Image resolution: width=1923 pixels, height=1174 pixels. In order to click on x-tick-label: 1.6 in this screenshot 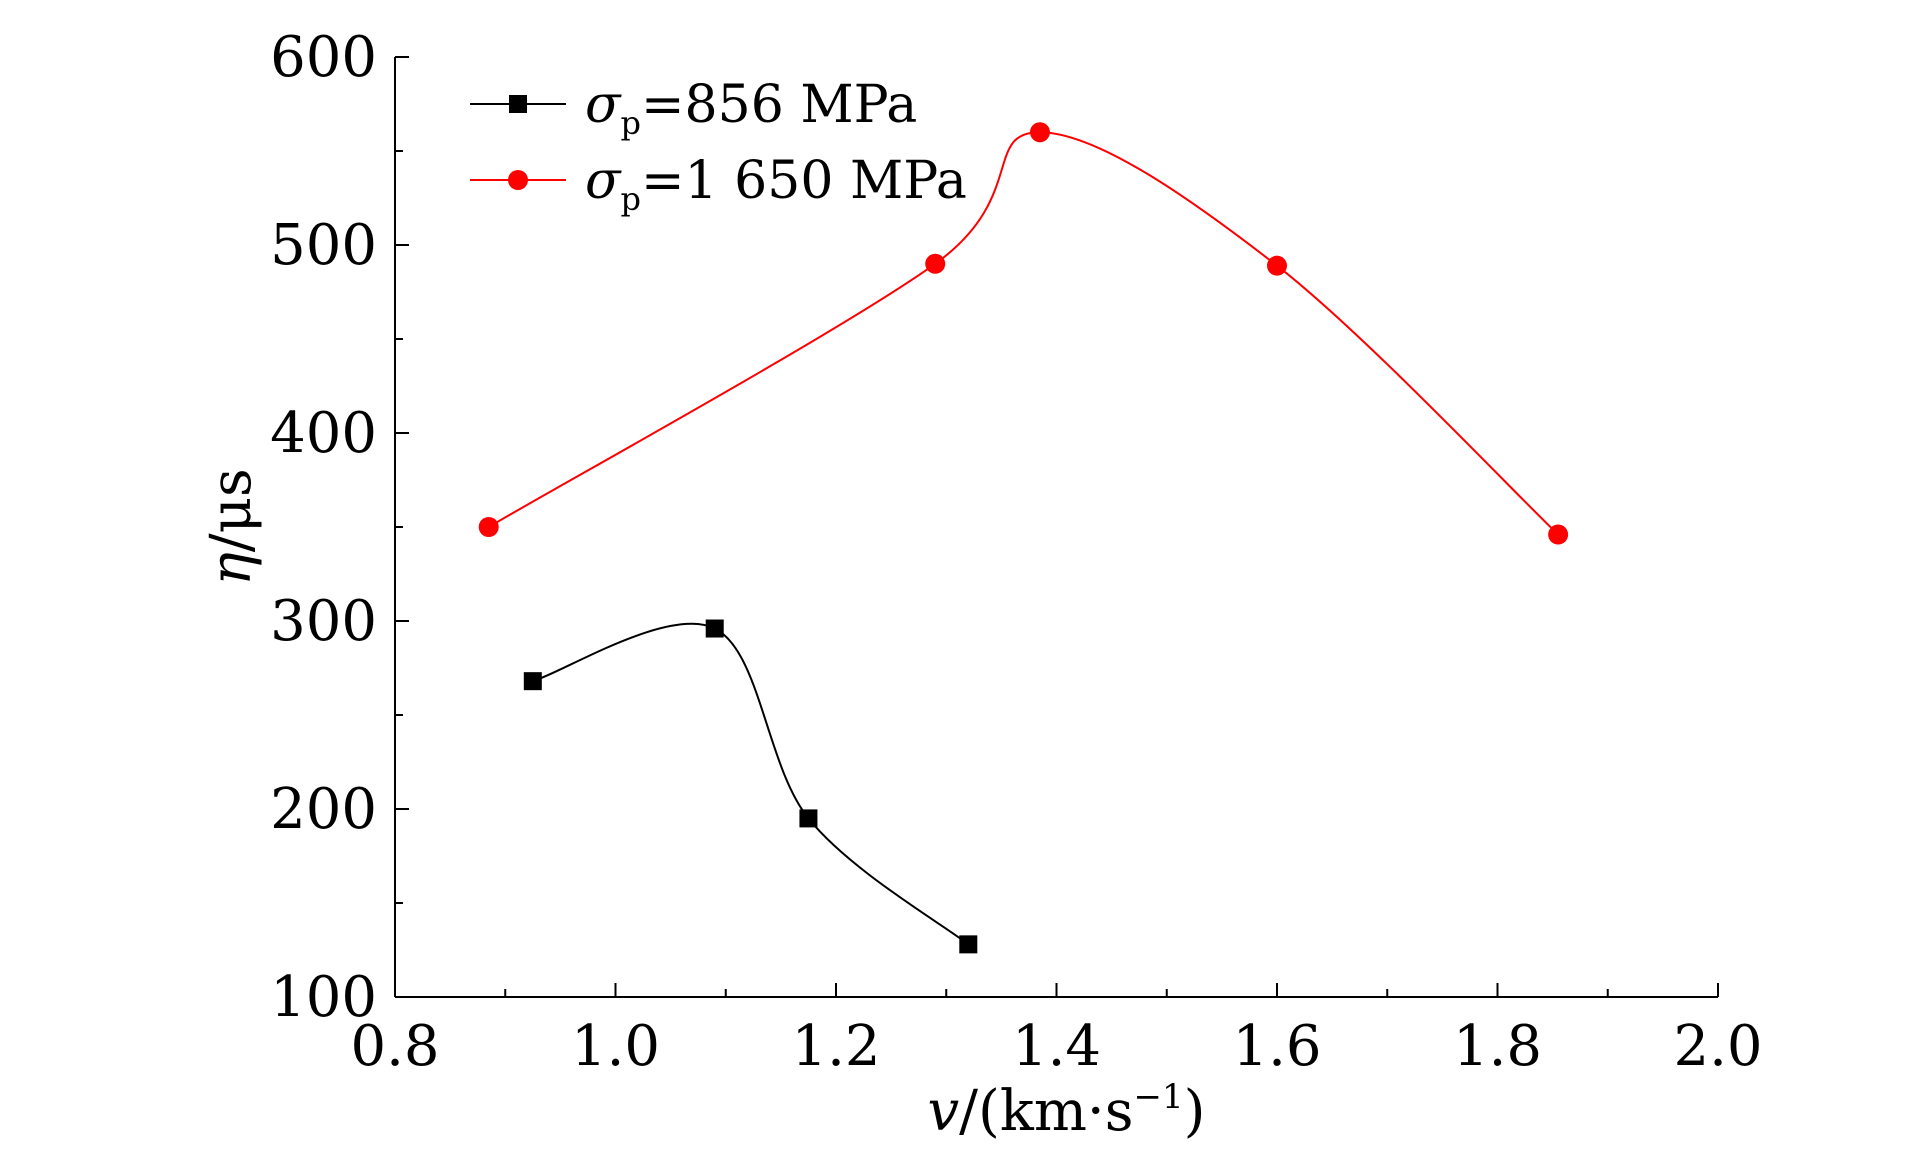, I will do `click(1276, 1046)`.